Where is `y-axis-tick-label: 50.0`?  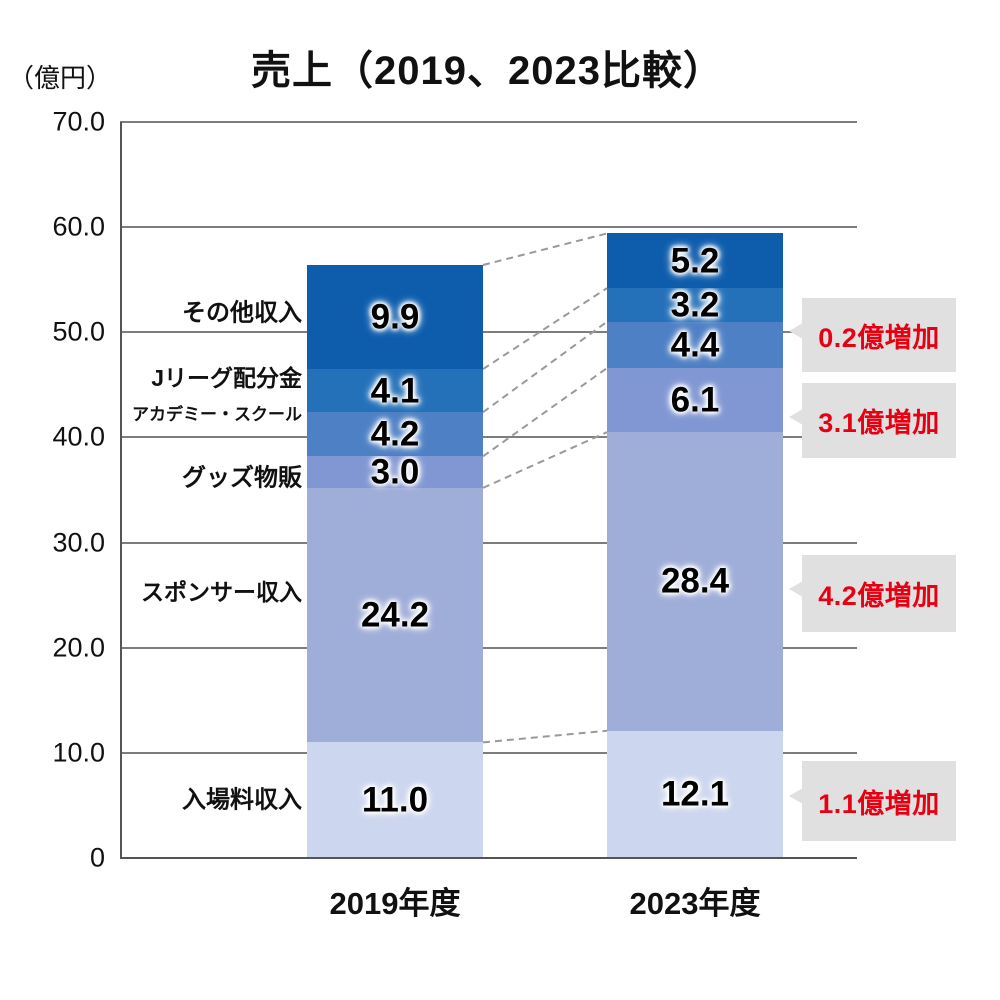 y-axis-tick-label: 50.0 is located at coordinates (78, 331).